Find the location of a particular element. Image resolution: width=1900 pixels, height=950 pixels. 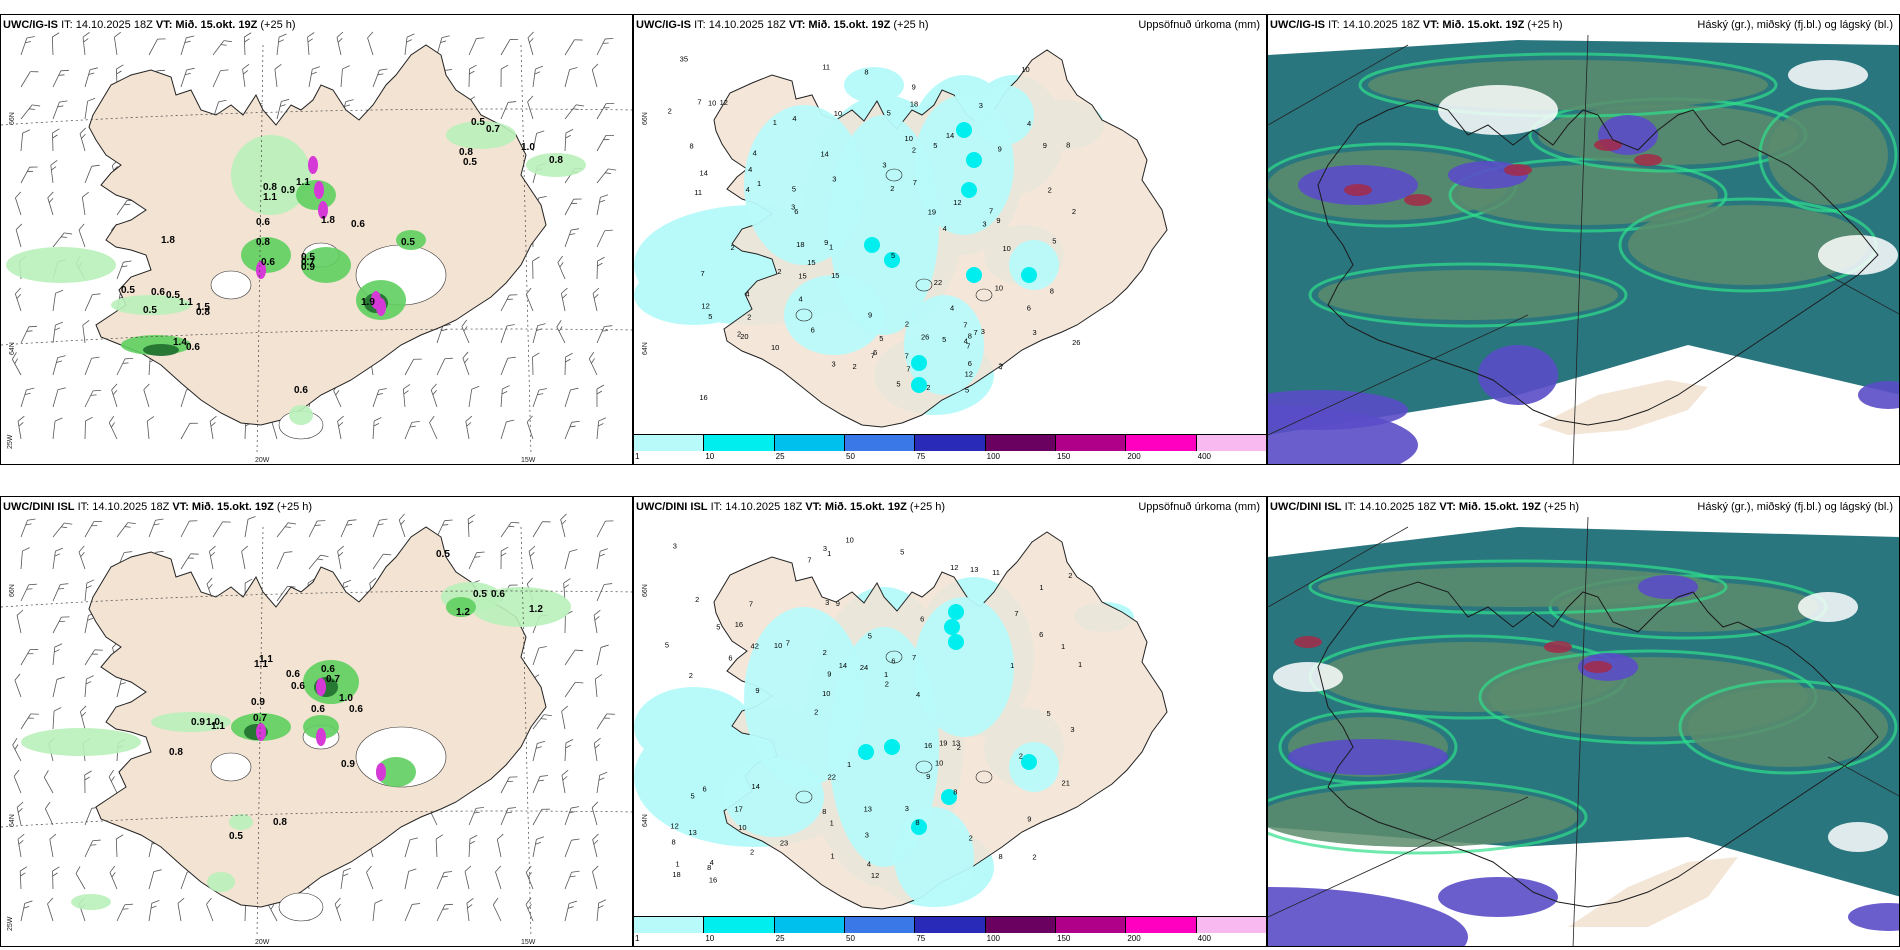

axis-lat64: 64N is located at coordinates (12, 820).